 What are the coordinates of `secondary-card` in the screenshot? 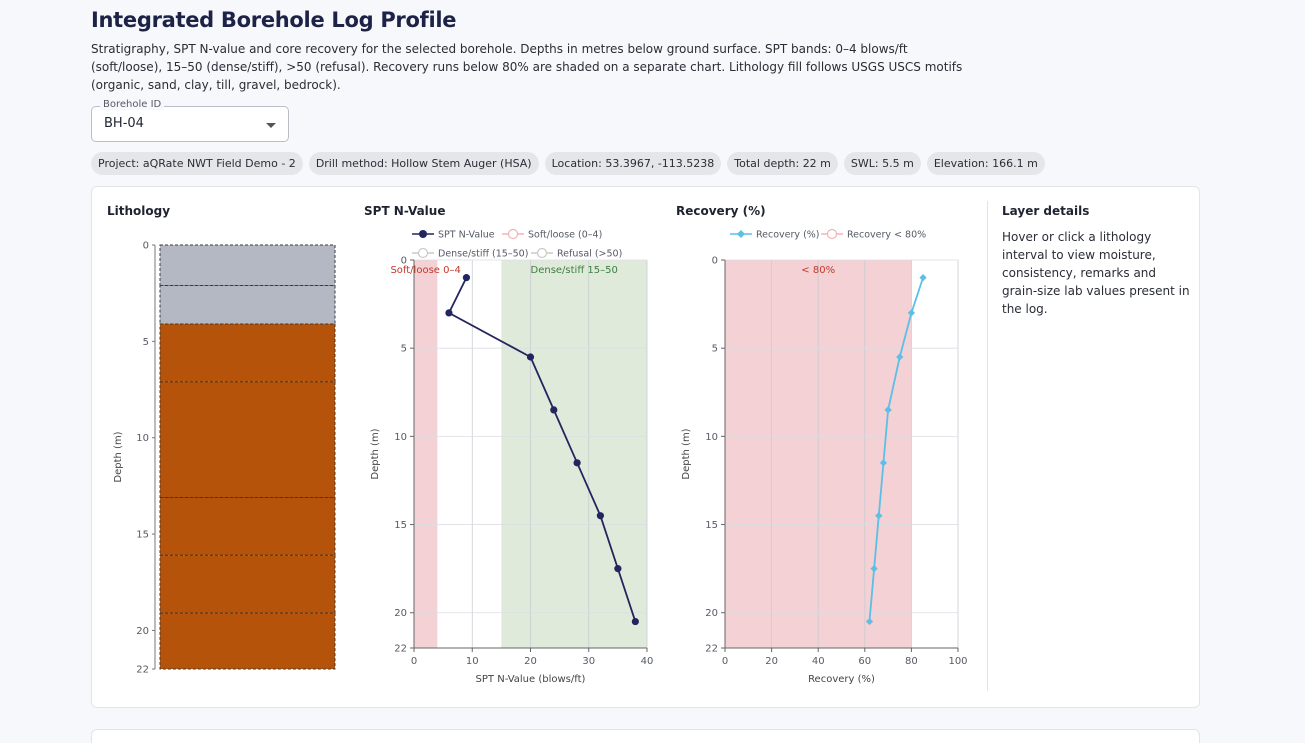 It's located at (645, 736).